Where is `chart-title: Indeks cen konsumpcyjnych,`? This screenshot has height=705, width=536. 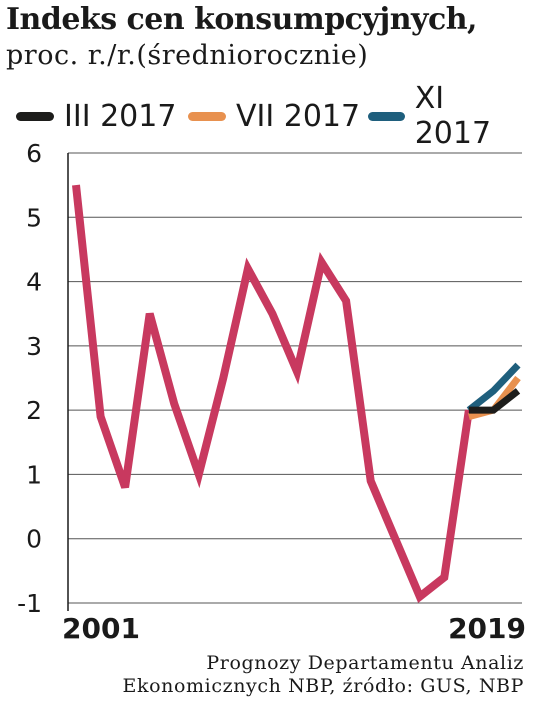 chart-title: Indeks cen konsumpcyjnych, is located at coordinates (241, 19).